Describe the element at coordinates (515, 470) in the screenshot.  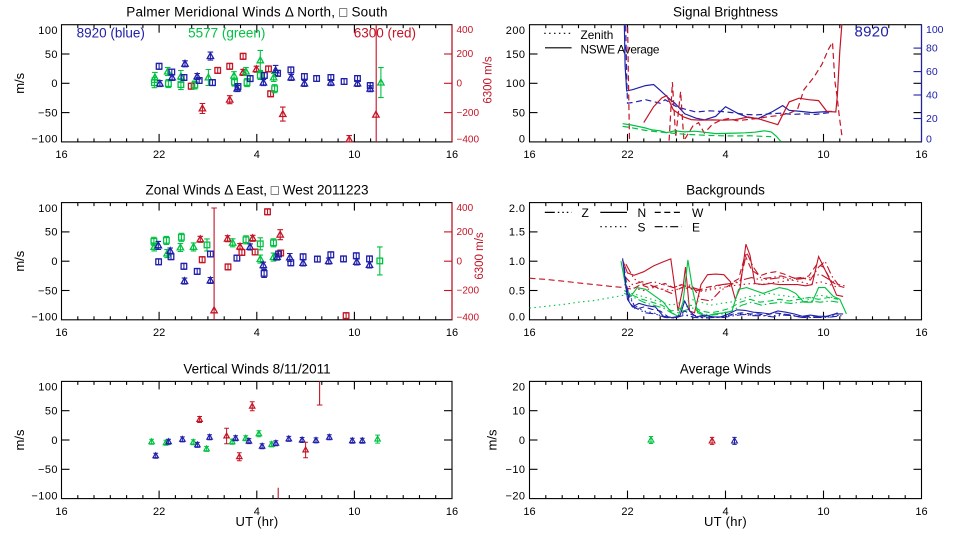
I see `svg-text: −10` at that location.